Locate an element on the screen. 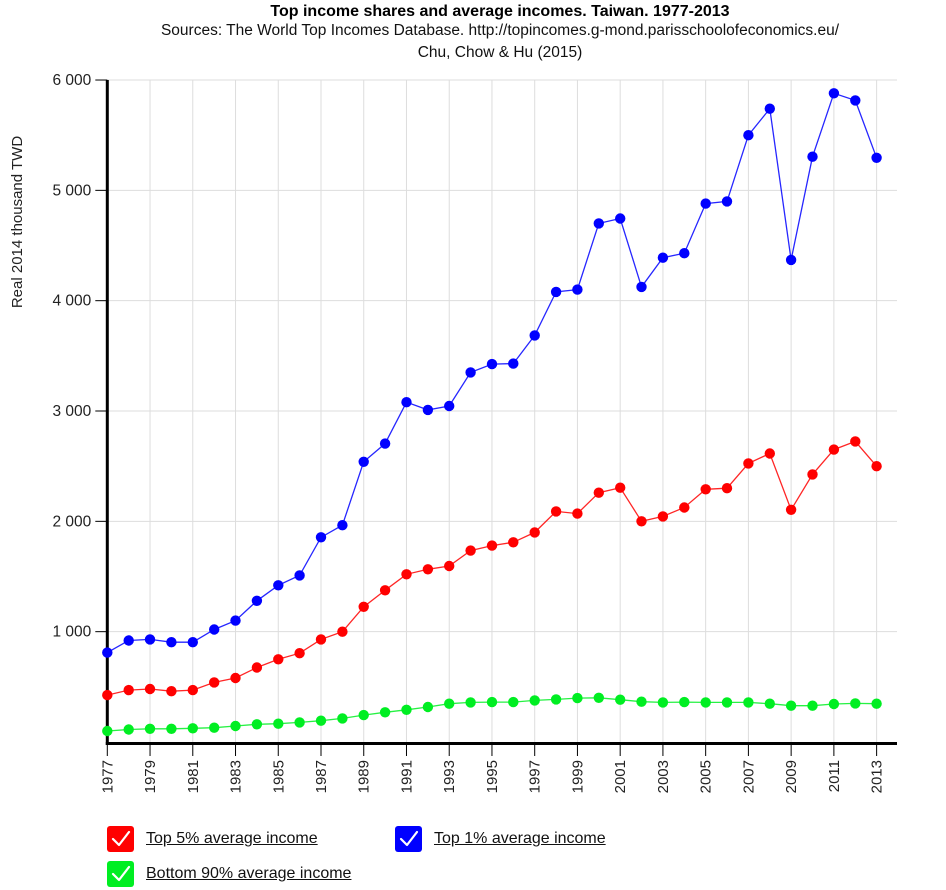  legend-item-bottom90: Bottom 90% average income is located at coordinates (229, 874).